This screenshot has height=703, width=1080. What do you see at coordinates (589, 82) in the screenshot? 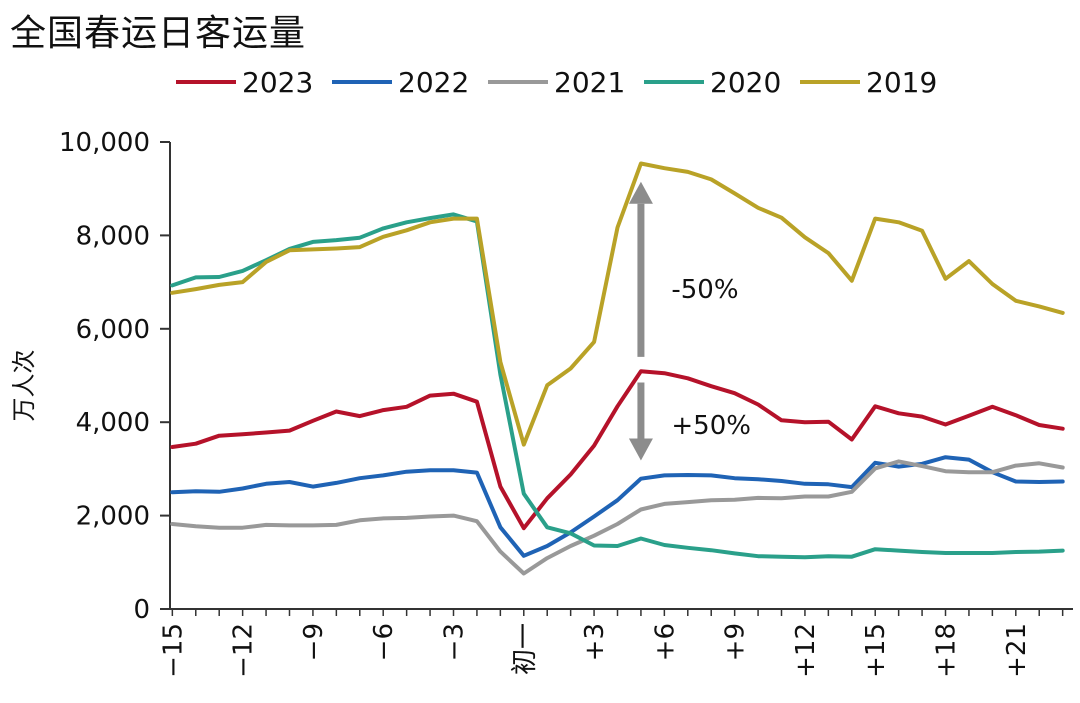
I see `legend-label-2021: 2021` at bounding box center [589, 82].